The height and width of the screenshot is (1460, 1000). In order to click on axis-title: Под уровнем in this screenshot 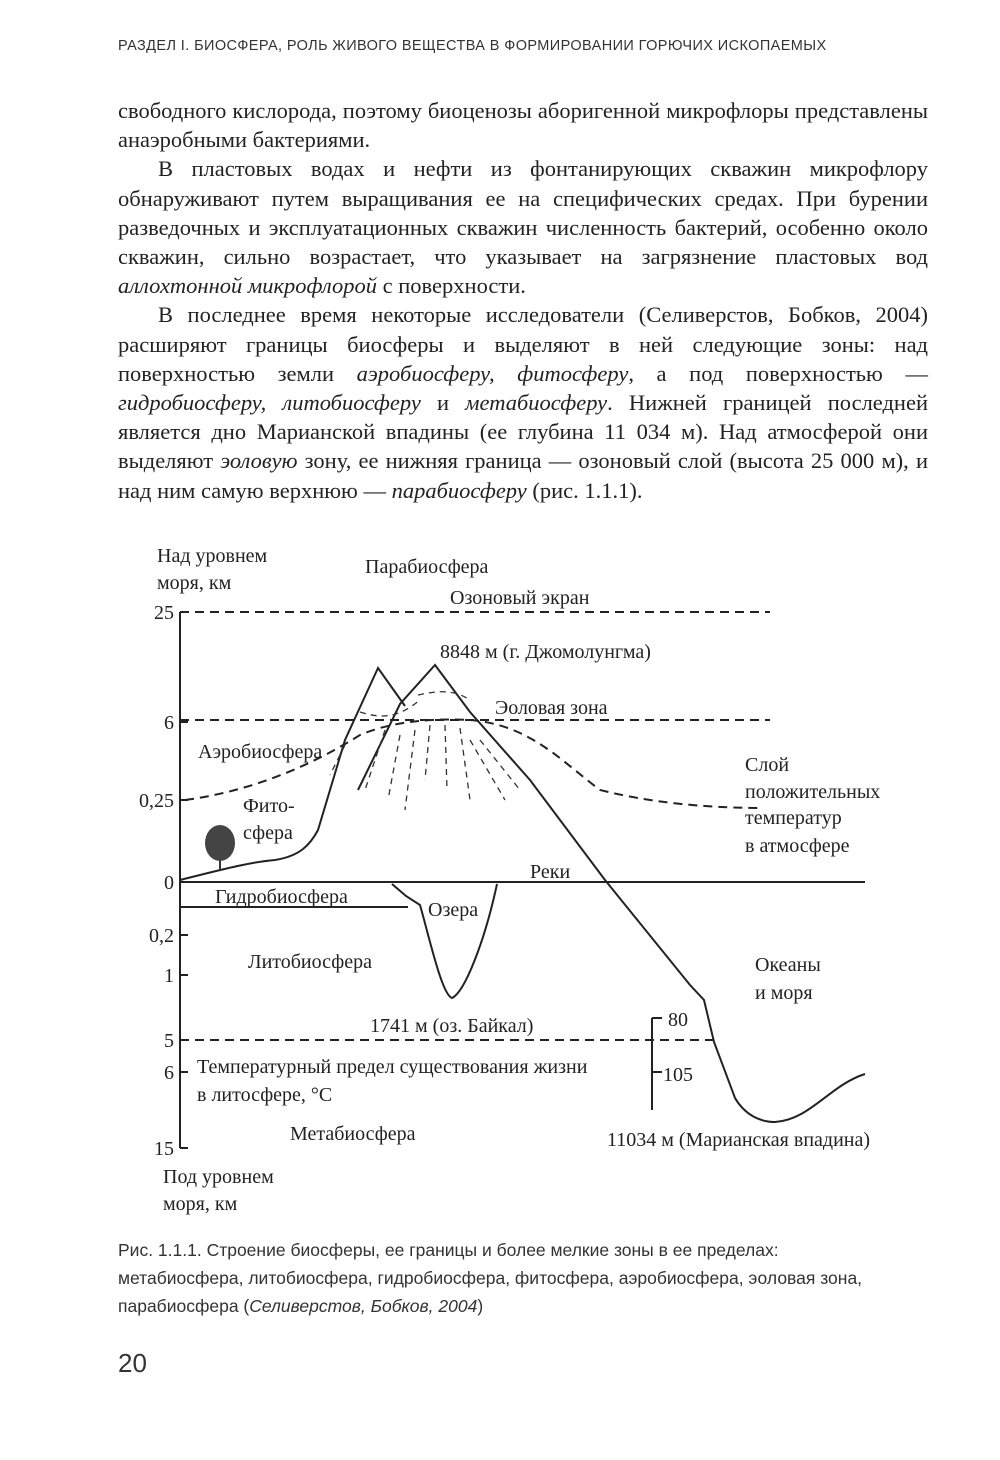, I will do `click(218, 1177)`.